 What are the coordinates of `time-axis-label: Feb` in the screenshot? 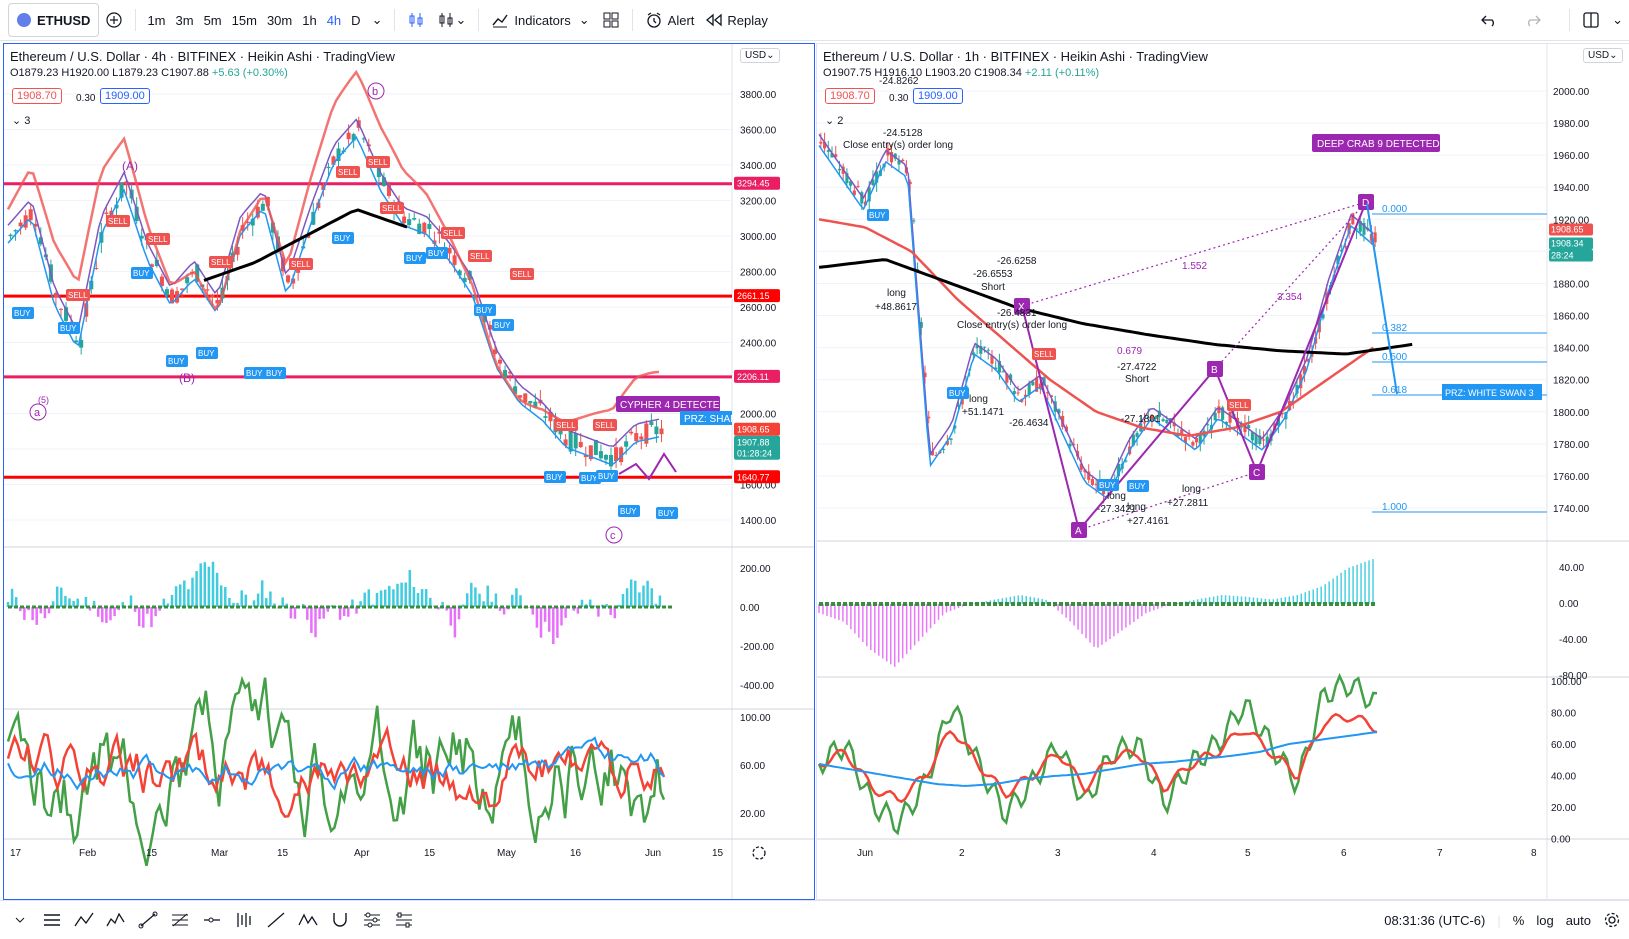 It's located at (88, 853).